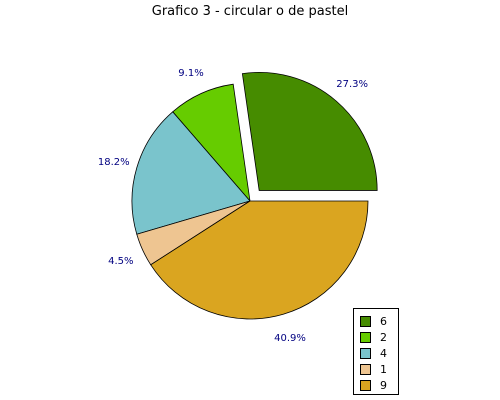 The image size is (500, 400). Describe the element at coordinates (352, 84) in the screenshot. I see `pie-label-6: 27.3%` at that location.